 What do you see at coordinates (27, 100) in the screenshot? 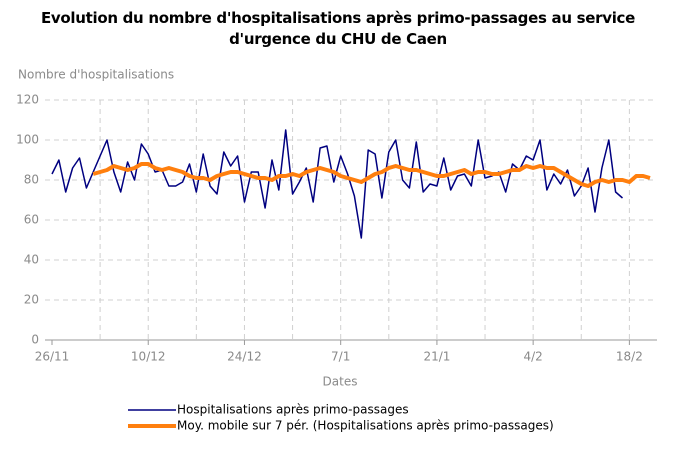
I see `y-tick-label: 120` at bounding box center [27, 100].